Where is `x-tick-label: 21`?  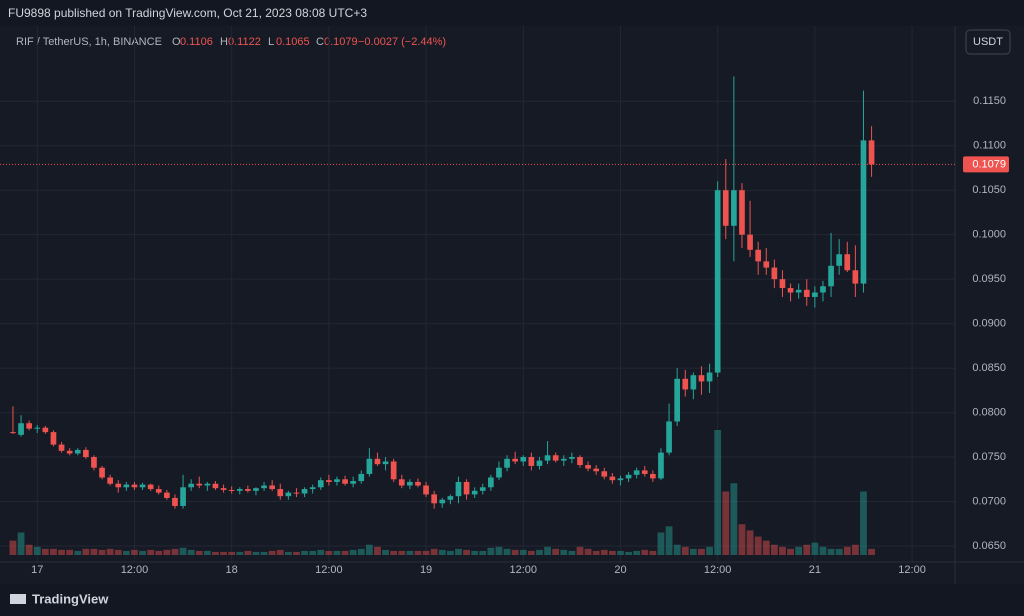
x-tick-label: 21 is located at coordinates (815, 570).